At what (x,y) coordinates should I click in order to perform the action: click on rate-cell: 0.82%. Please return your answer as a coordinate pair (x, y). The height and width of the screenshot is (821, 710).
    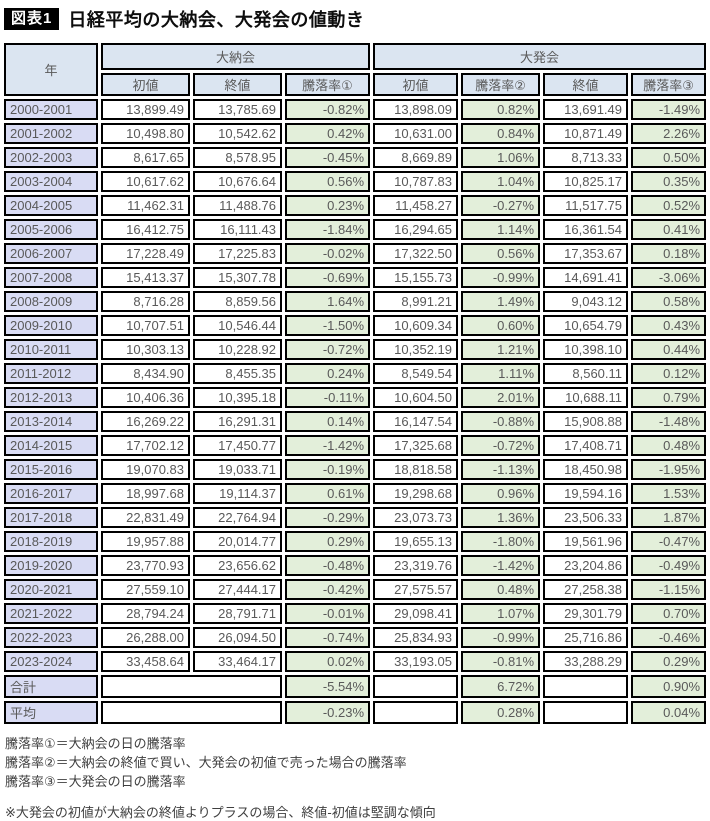
    Looking at the image, I should click on (501, 109).